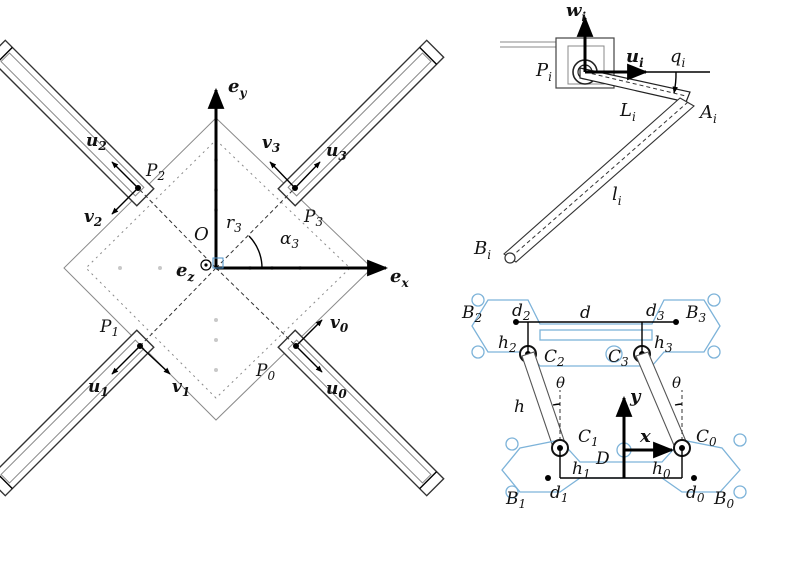 Image resolution: width=801 pixels, height=561 pixels. I want to click on label-u3: u3, so click(336, 152).